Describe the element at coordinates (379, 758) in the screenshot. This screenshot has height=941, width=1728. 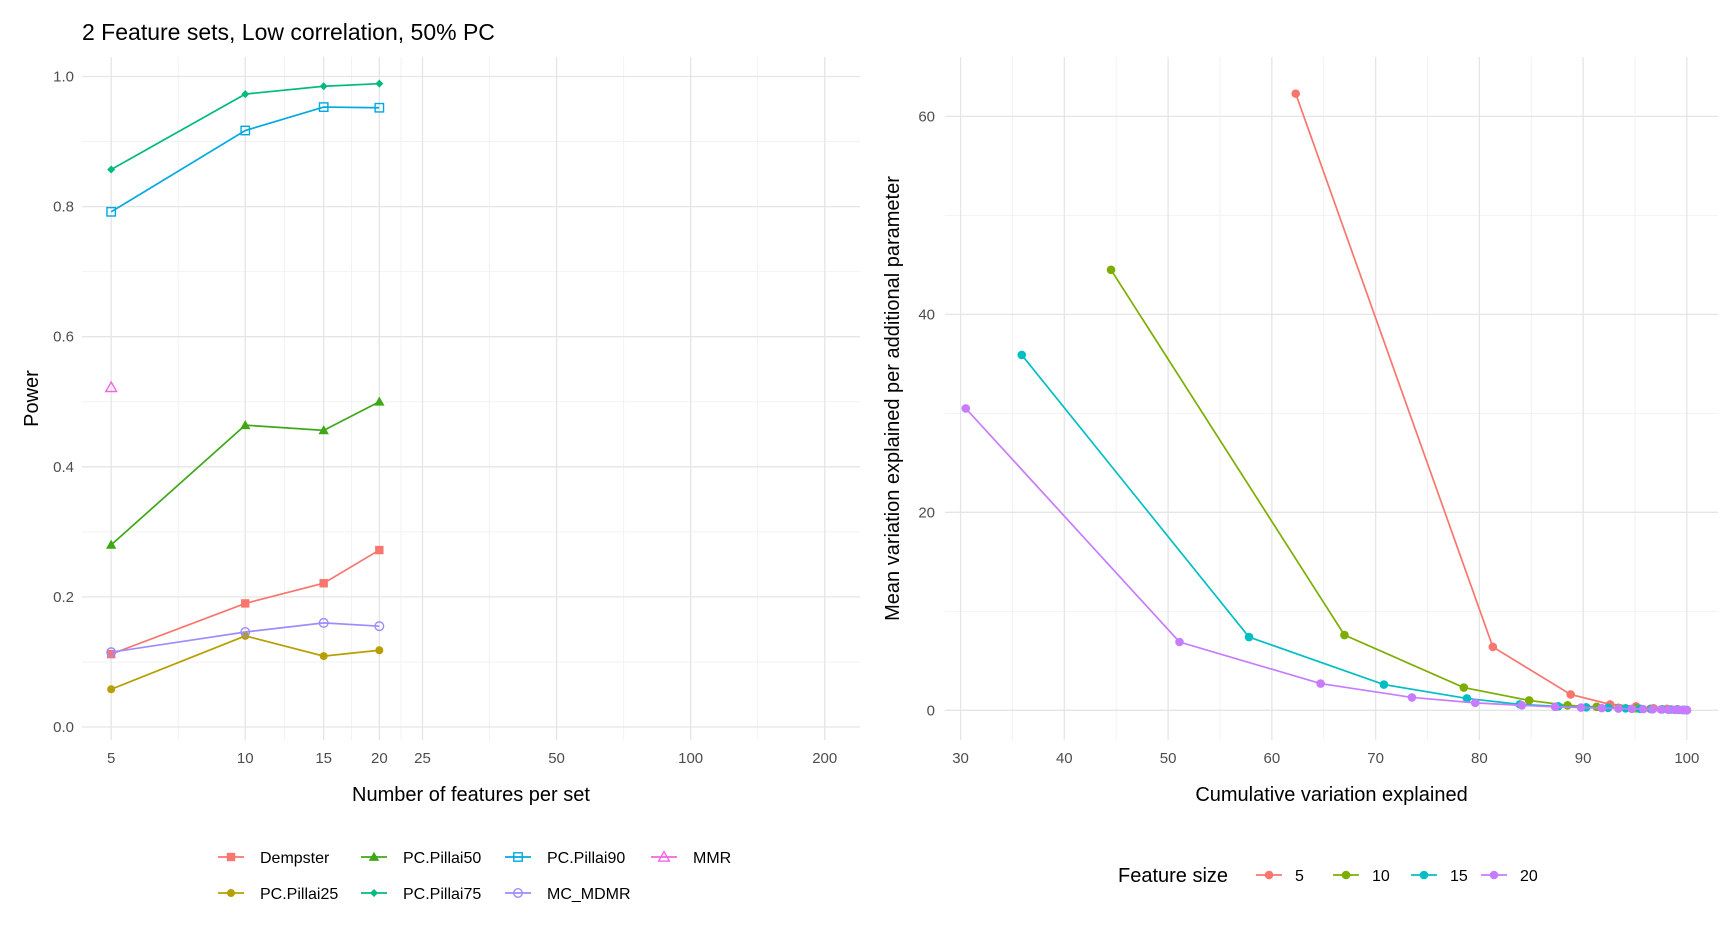
I see `left-x-tick-label: 20` at that location.